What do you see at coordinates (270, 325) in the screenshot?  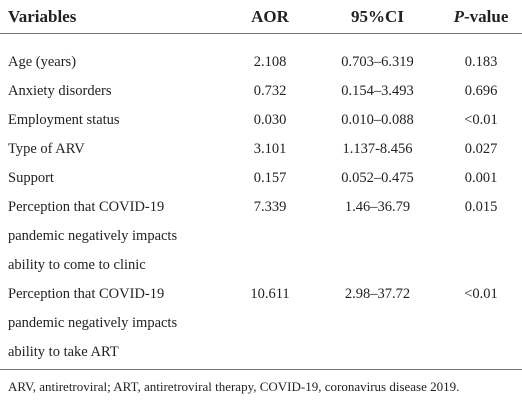 I see `table-cell: 10.611` at bounding box center [270, 325].